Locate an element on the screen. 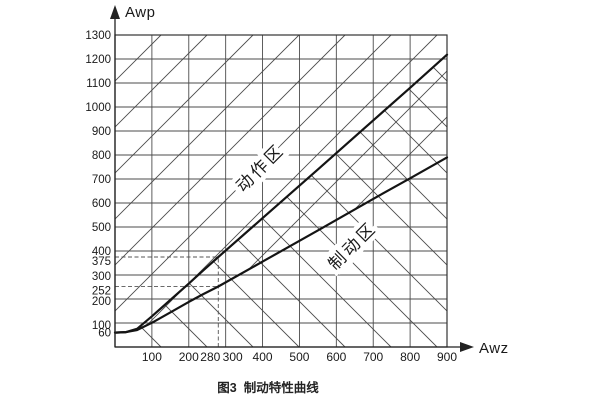 This screenshot has height=400, width=600. y-tick-label: 600 is located at coordinates (101, 204).